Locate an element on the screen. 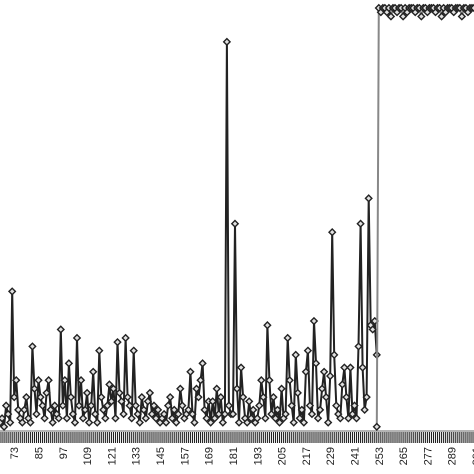 Image resolution: width=474 pixels, height=474 pixels. x-tick-label: 109 is located at coordinates (88, 456).